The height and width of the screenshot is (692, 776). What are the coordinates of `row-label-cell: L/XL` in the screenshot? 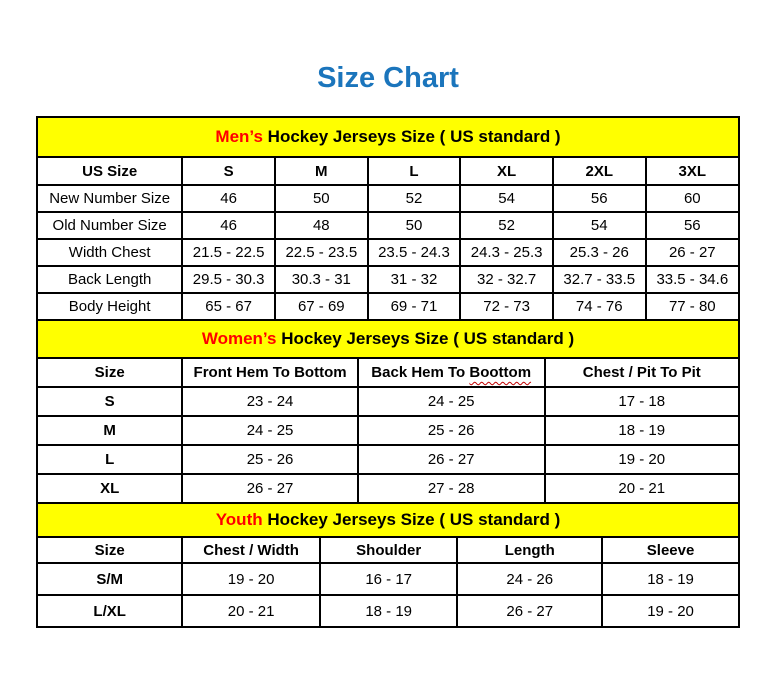 It's located at (109, 611).